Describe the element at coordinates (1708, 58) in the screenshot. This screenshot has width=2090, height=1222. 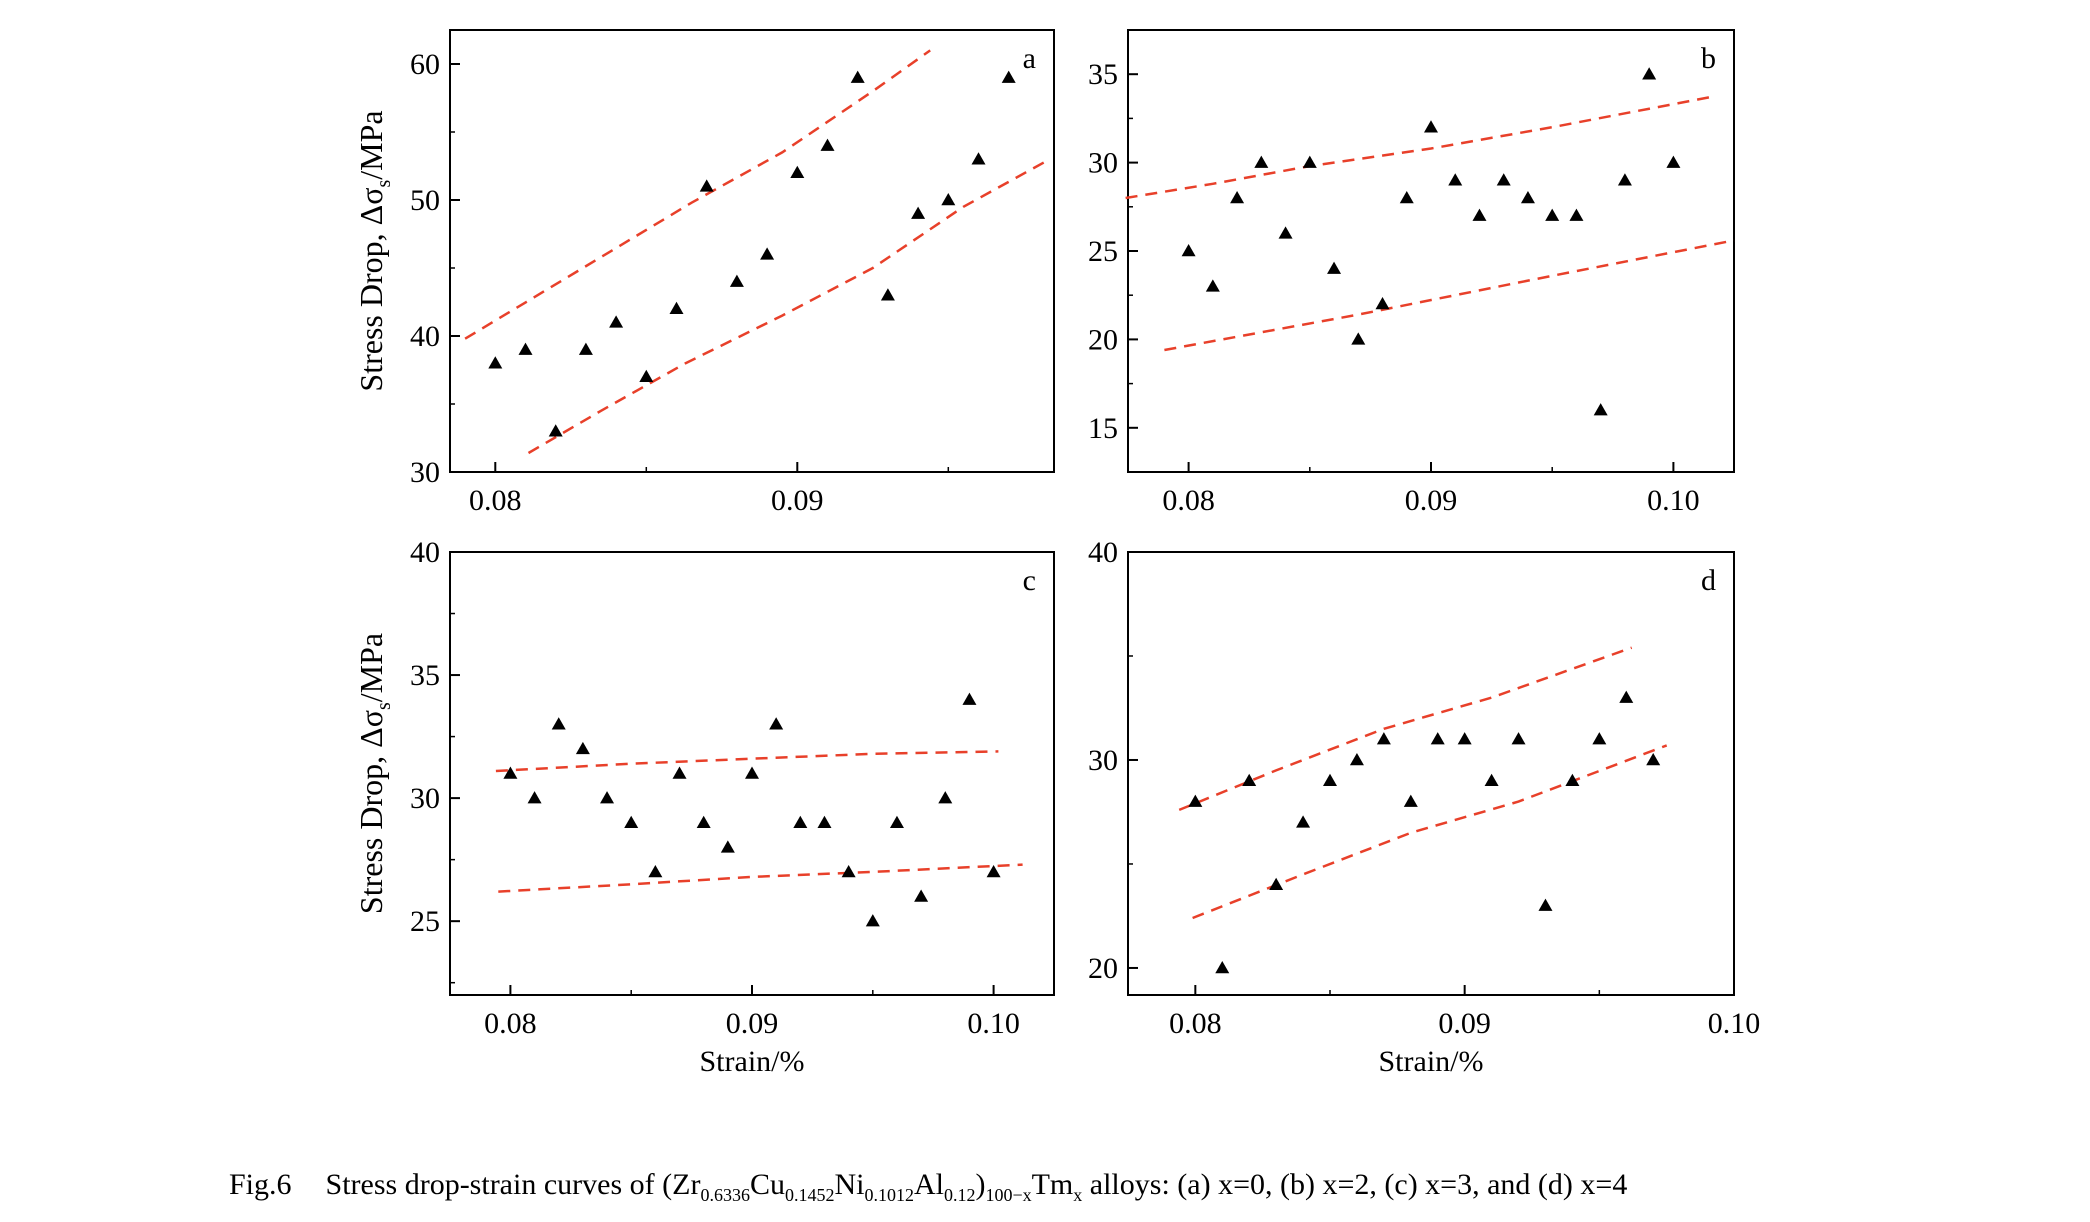
I see `panel-letter: b` at that location.